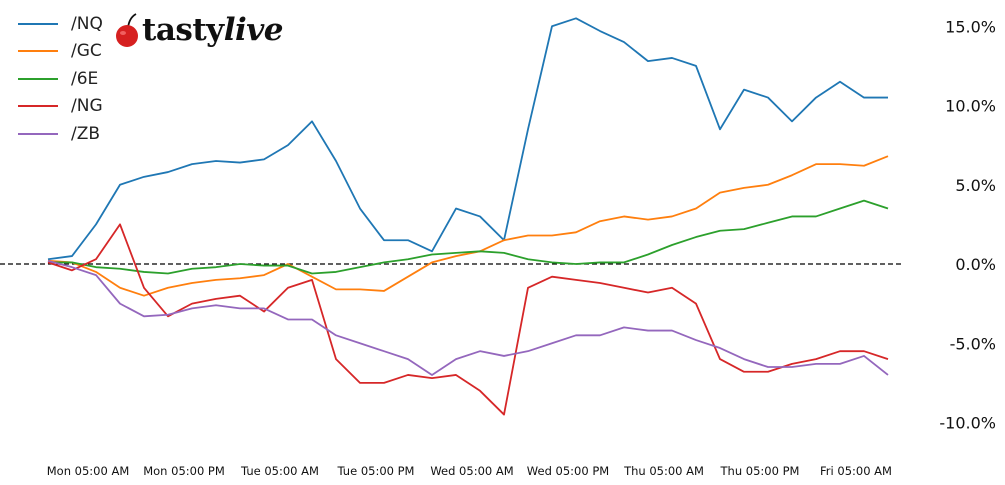  What do you see at coordinates (60, 24) in the screenshot?
I see `legend-item-nq: /NQ` at bounding box center [60, 24].